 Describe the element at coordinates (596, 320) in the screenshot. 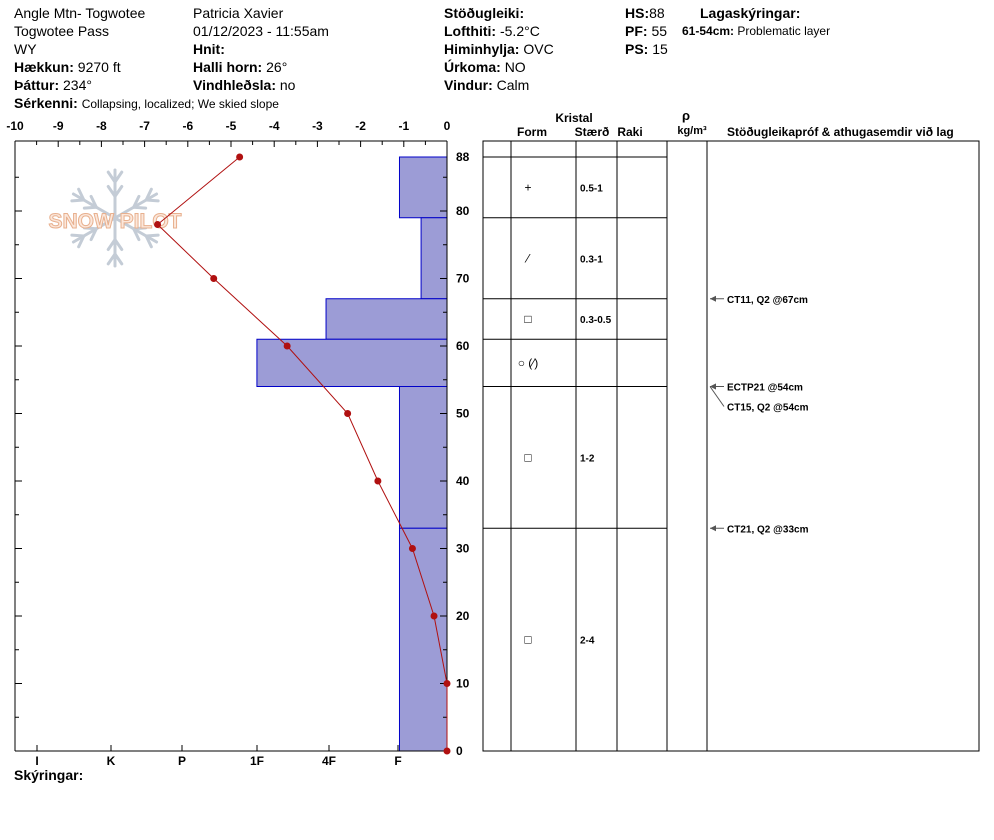

I see `layer-size: 0.3-0.5` at that location.